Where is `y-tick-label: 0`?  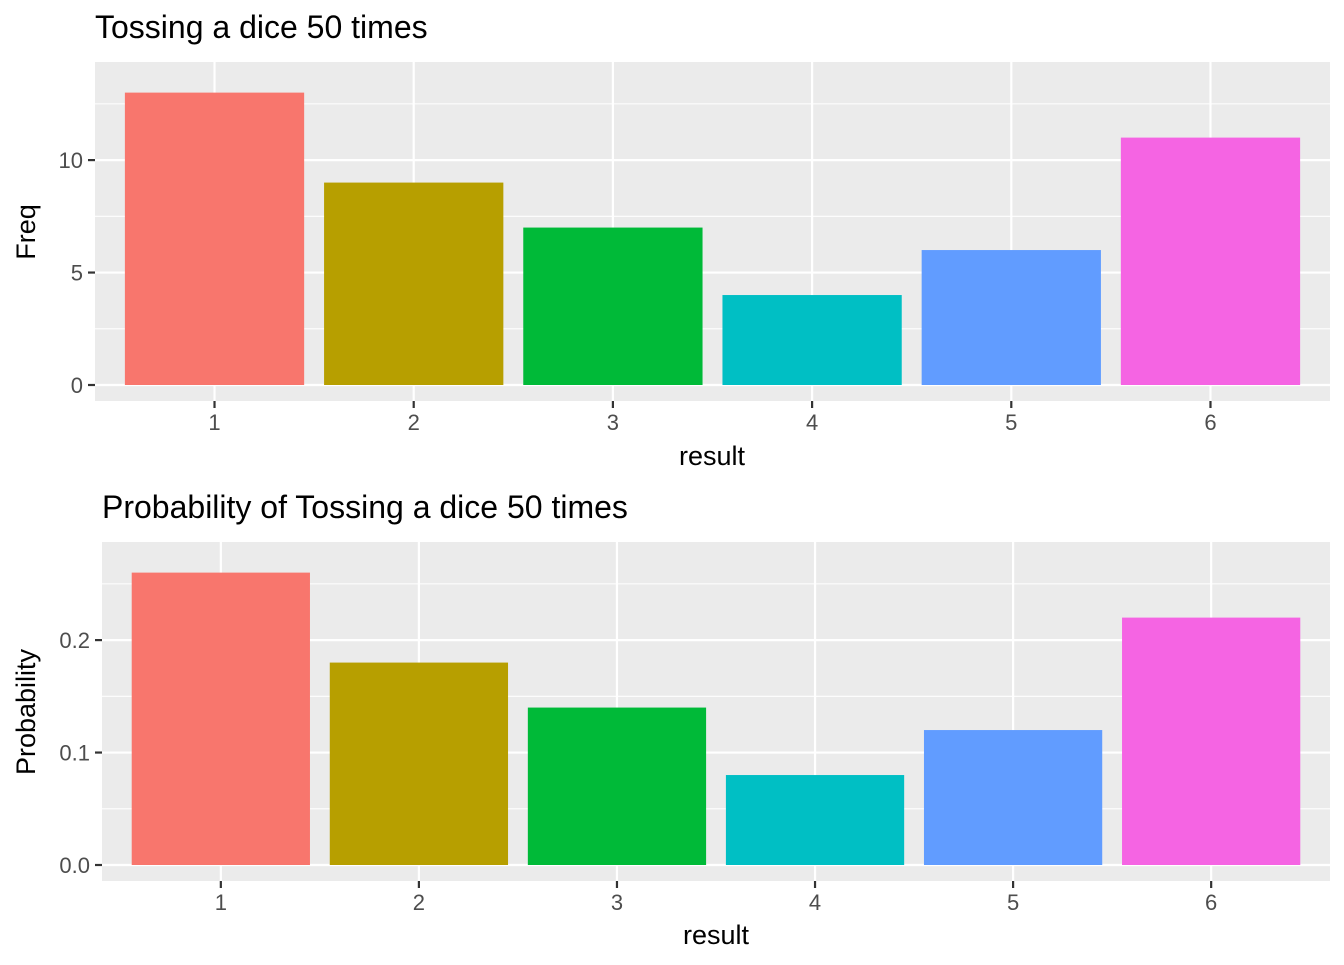
y-tick-label: 0 is located at coordinates (77, 385).